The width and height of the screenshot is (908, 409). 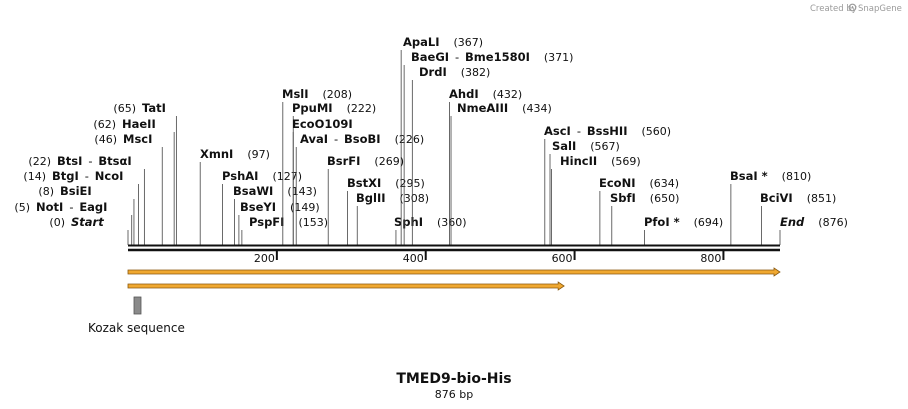 What do you see at coordinates (430, 57) in the screenshot?
I see `site-name: BaeGI` at bounding box center [430, 57].